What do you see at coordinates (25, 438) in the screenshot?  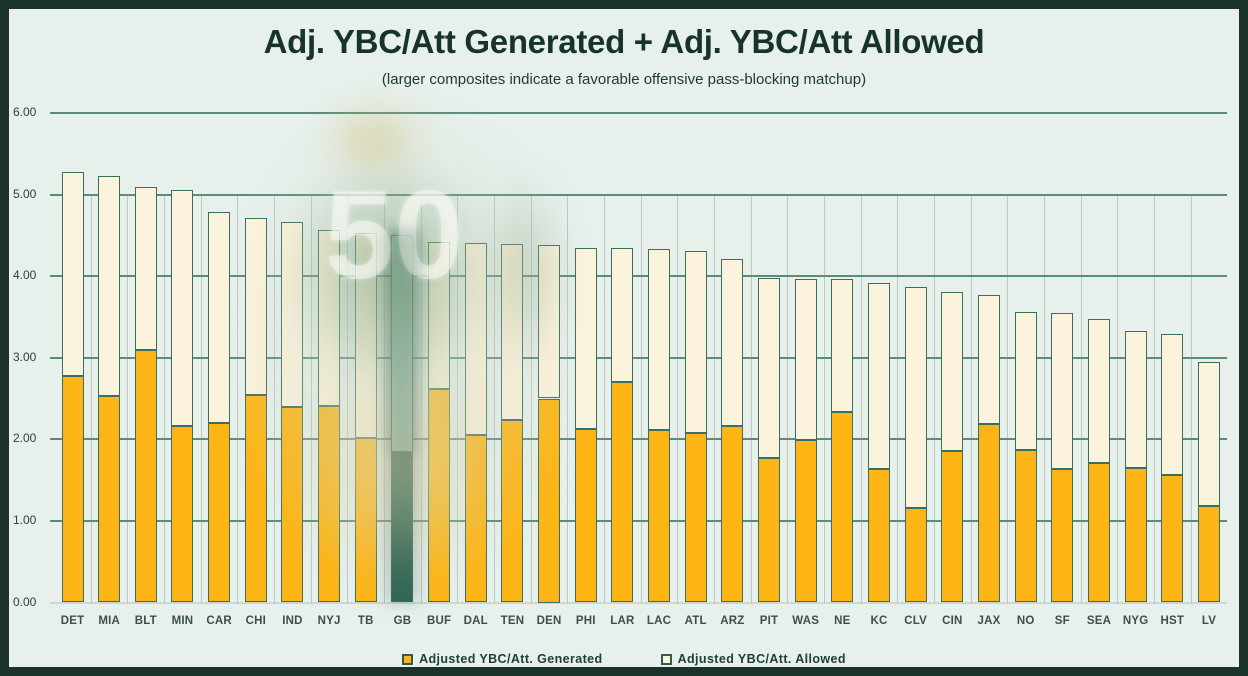 I see `y-axis-label: 2.00` at bounding box center [25, 438].